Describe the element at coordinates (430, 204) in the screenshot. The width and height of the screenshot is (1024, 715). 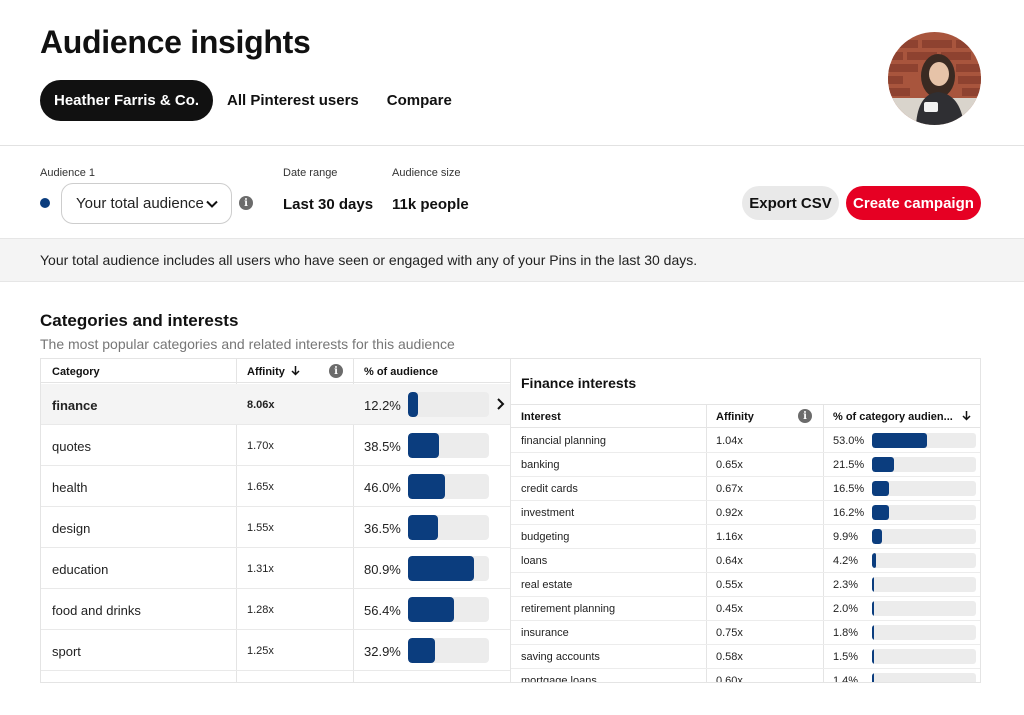
I see `audience-size-value: 11k people` at that location.